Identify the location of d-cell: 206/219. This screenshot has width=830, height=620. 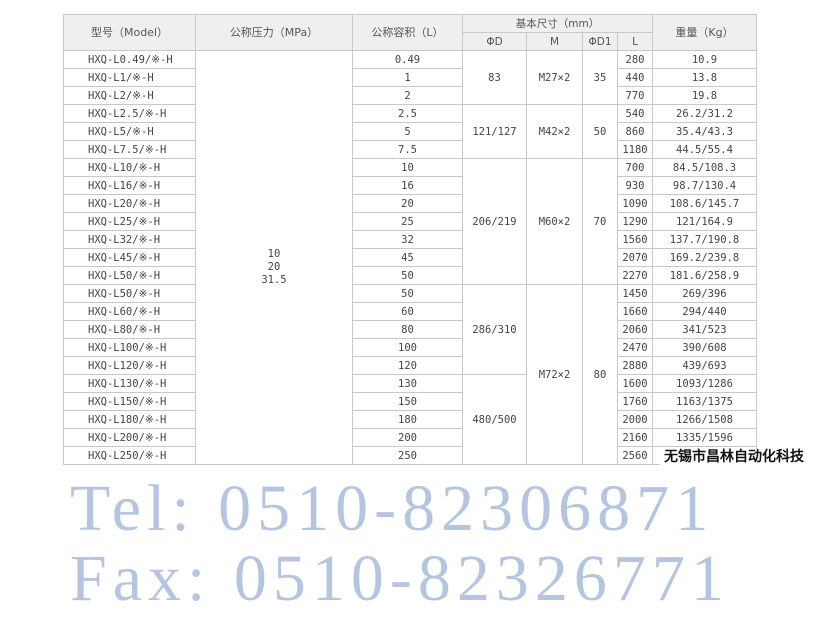
(494, 221).